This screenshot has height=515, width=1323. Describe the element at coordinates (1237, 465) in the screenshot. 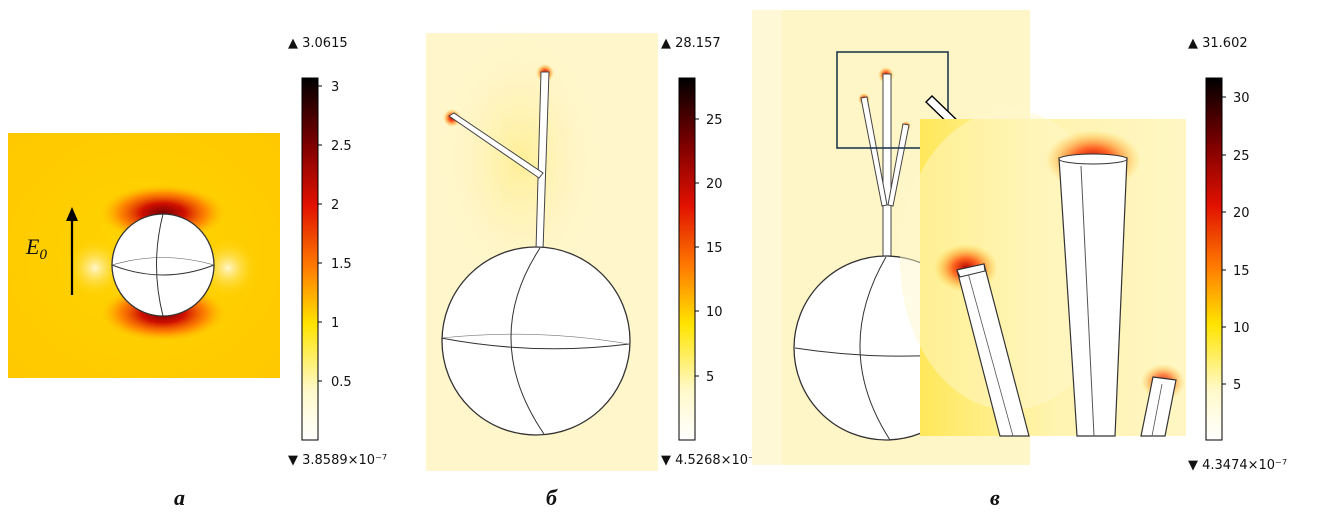

I see `panel-c-colorbar-min: ▼ 4.3474×10⁻⁷` at that location.